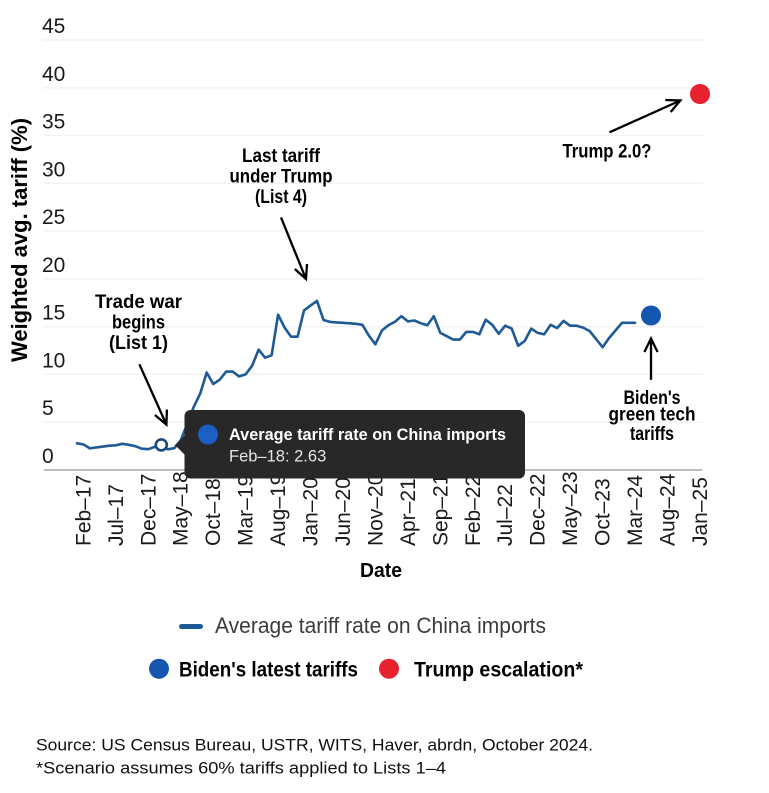 The image size is (769, 793). What do you see at coordinates (48, 408) in the screenshot?
I see `svg-text: 5` at bounding box center [48, 408].